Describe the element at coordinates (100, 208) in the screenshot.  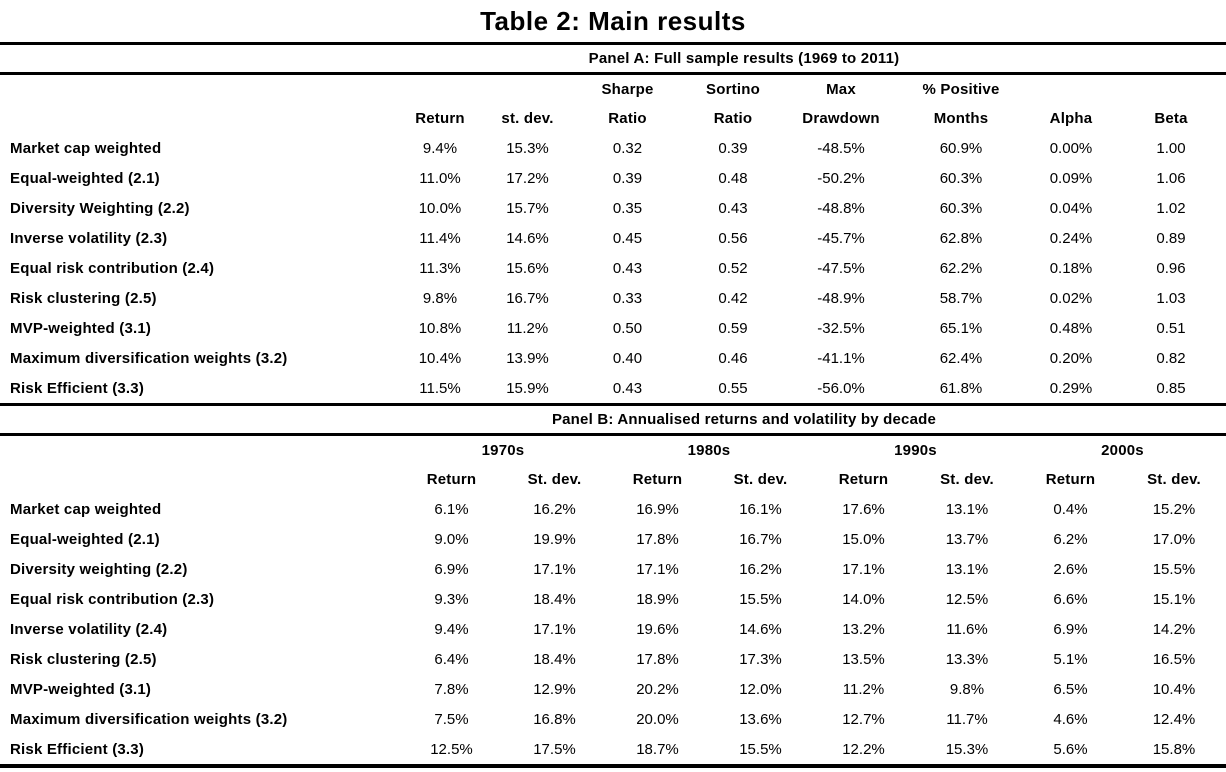
I see `row-label: Diversity Weighting (2.2)` at that location.